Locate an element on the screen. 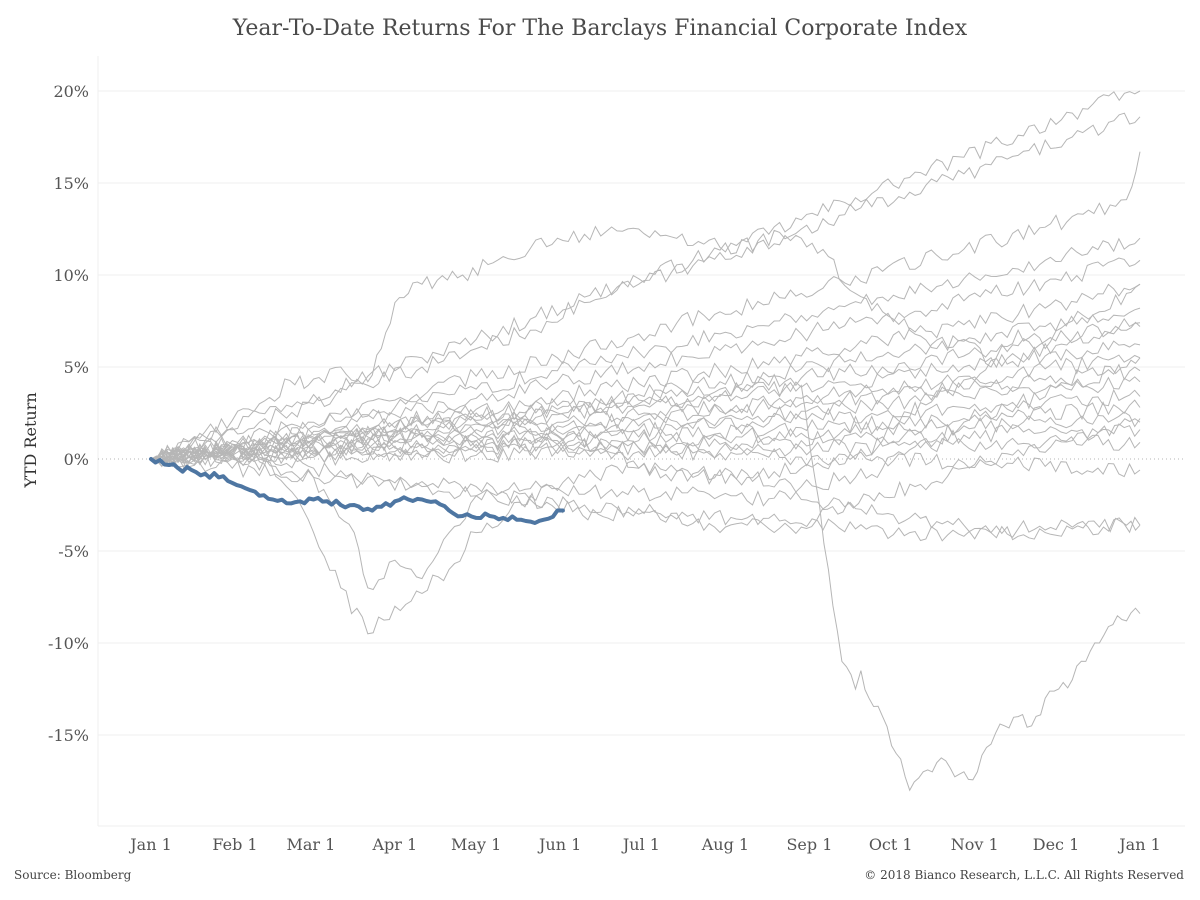 Image resolution: width=1200 pixels, height=900 pixels. x-tick-label: Aug 1 is located at coordinates (725, 844).